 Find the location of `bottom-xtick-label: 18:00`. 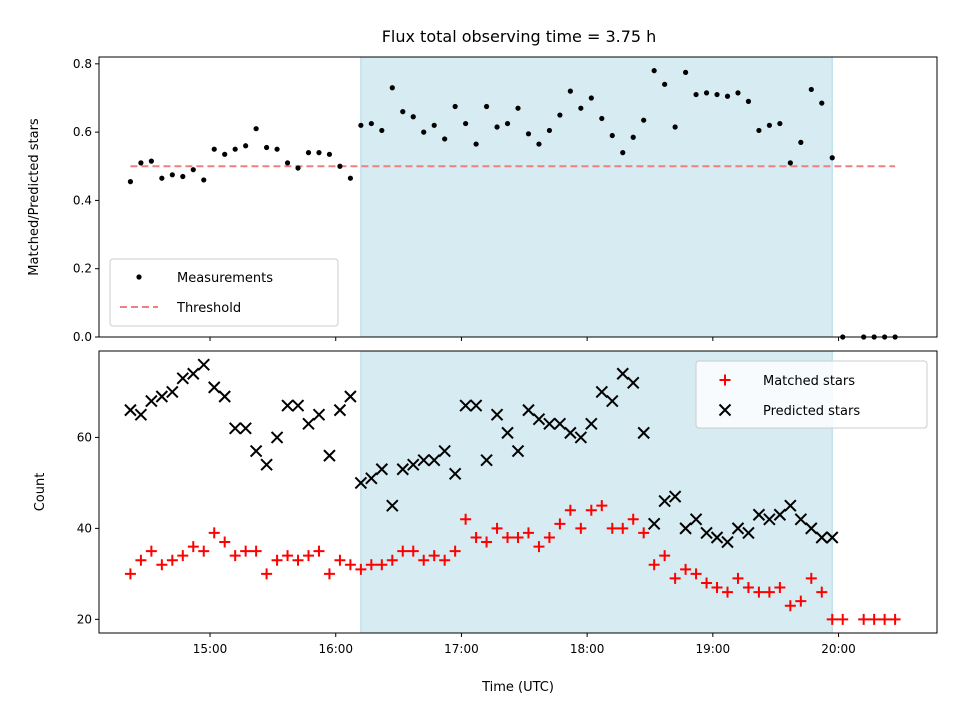

bottom-xtick-label: 18:00 is located at coordinates (587, 649).